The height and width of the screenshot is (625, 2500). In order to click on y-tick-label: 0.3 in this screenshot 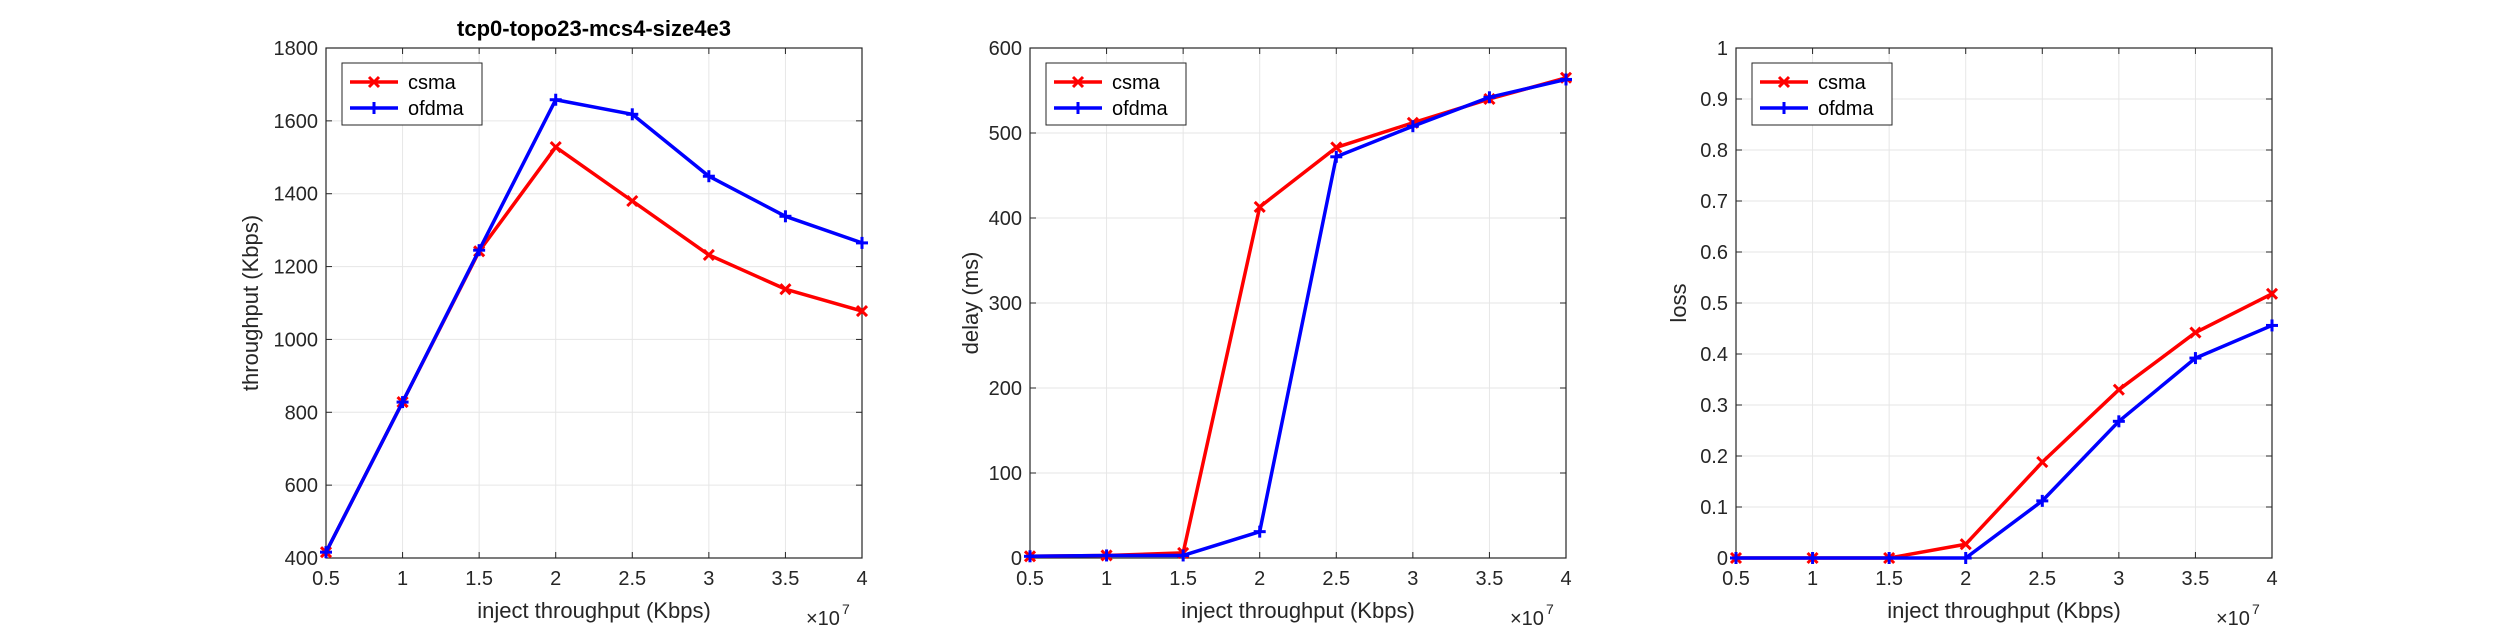, I will do `click(1714, 406)`.